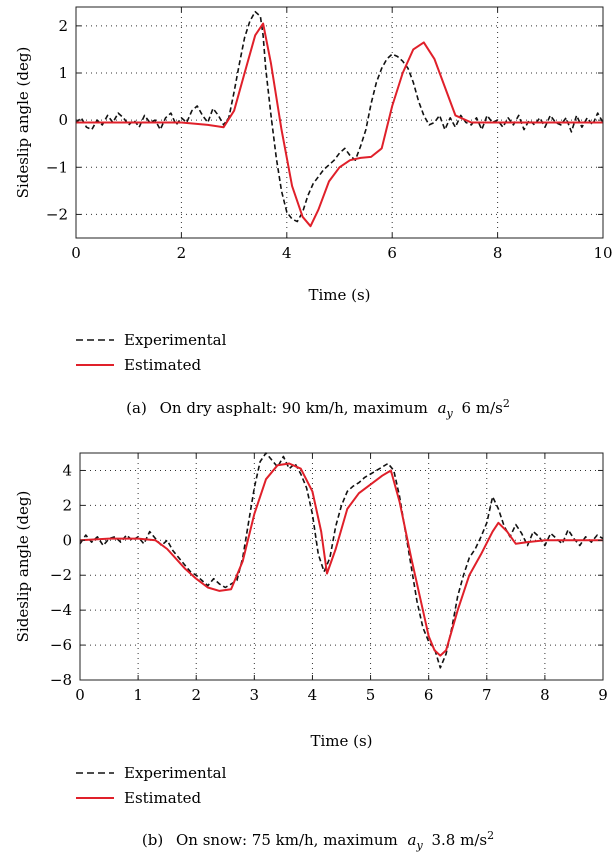  I want to click on legend-label-estimated-b: Estimated, so click(163, 798).